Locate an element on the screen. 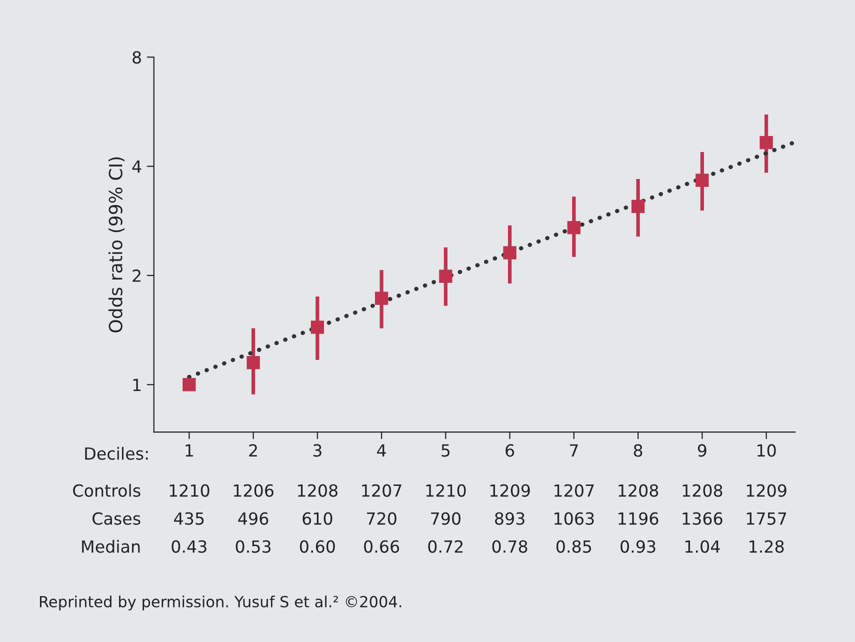 Image resolution: width=855 pixels, height=642 pixels. x-tick-label: 4 is located at coordinates (381, 450).